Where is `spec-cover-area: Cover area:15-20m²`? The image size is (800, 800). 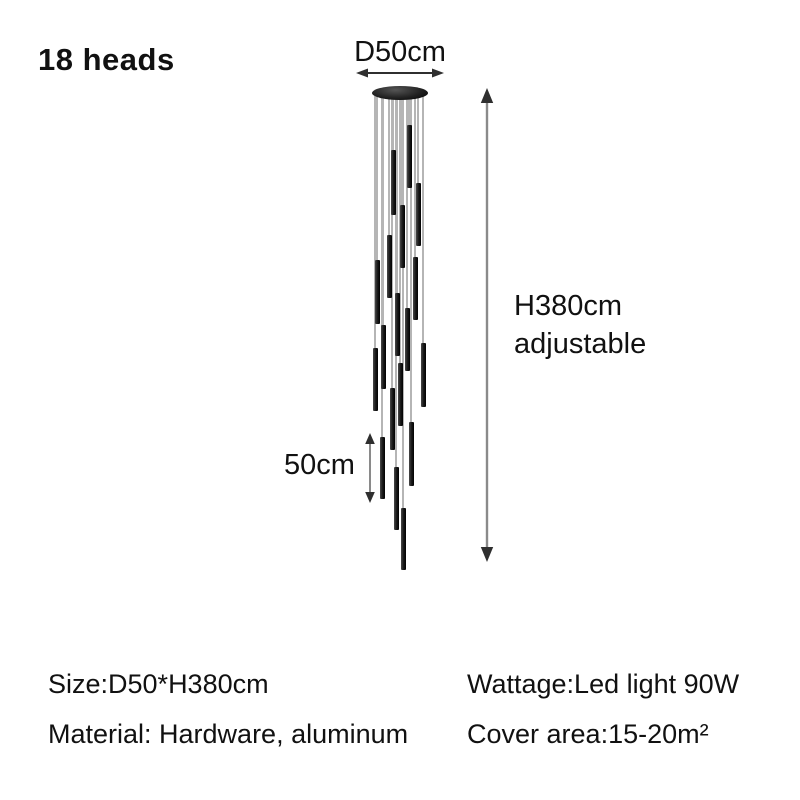
spec-cover-area: Cover area:15-20m² is located at coordinates (588, 734).